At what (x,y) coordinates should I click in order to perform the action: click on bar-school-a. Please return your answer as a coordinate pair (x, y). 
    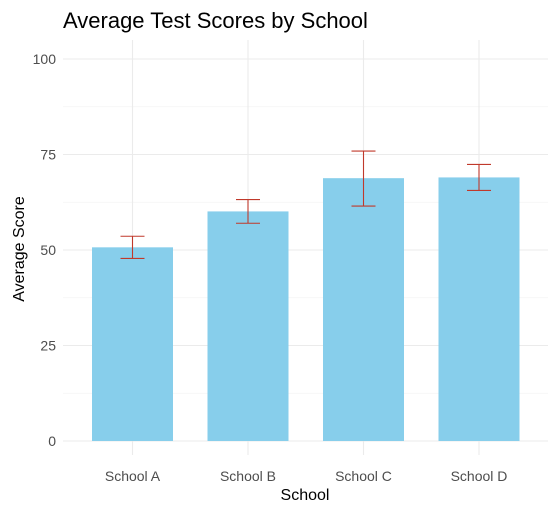
    Looking at the image, I should click on (132, 344).